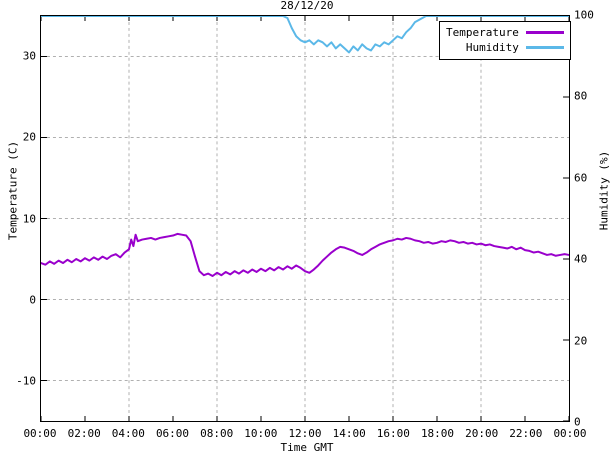  I want to click on y-axis-left-tick-label: -10, so click(26, 381).